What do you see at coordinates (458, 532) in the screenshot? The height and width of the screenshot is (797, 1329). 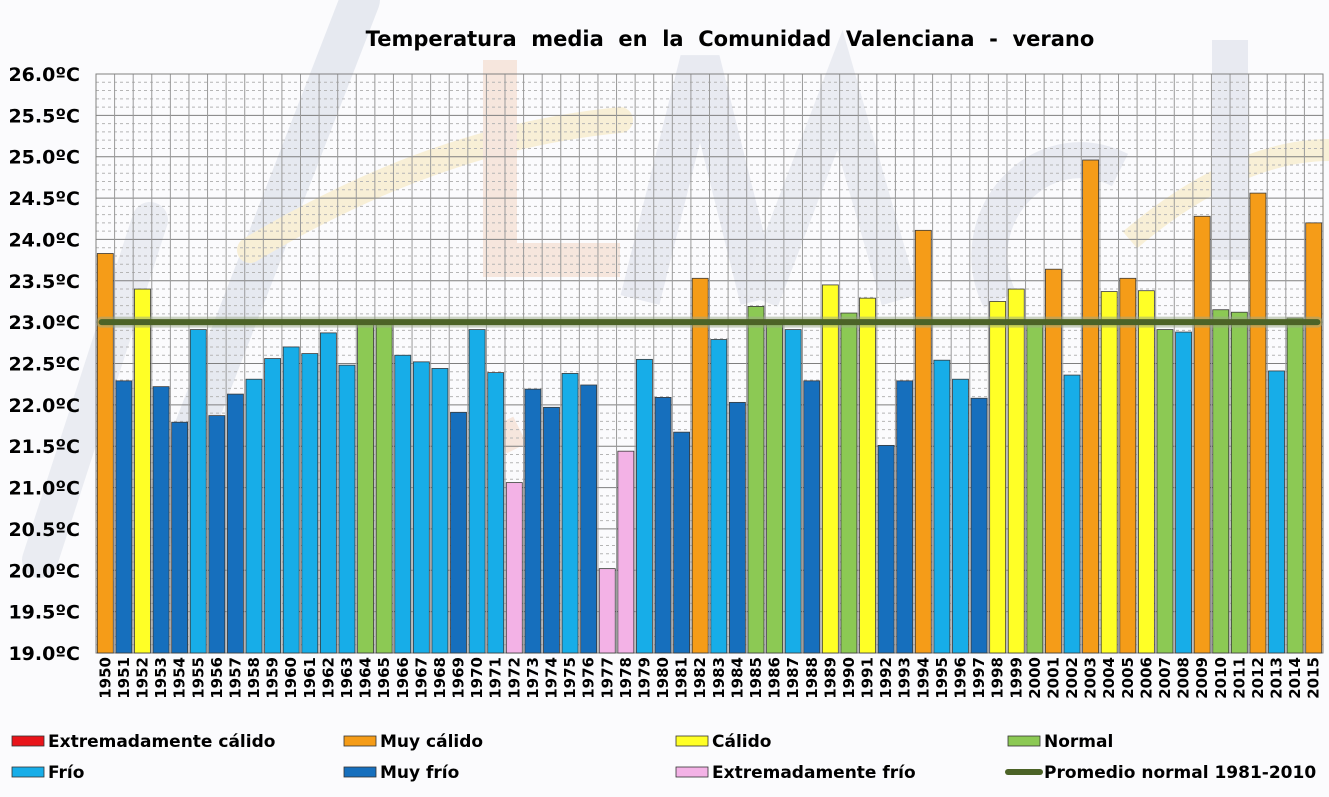 I see `bar-1969` at bounding box center [458, 532].